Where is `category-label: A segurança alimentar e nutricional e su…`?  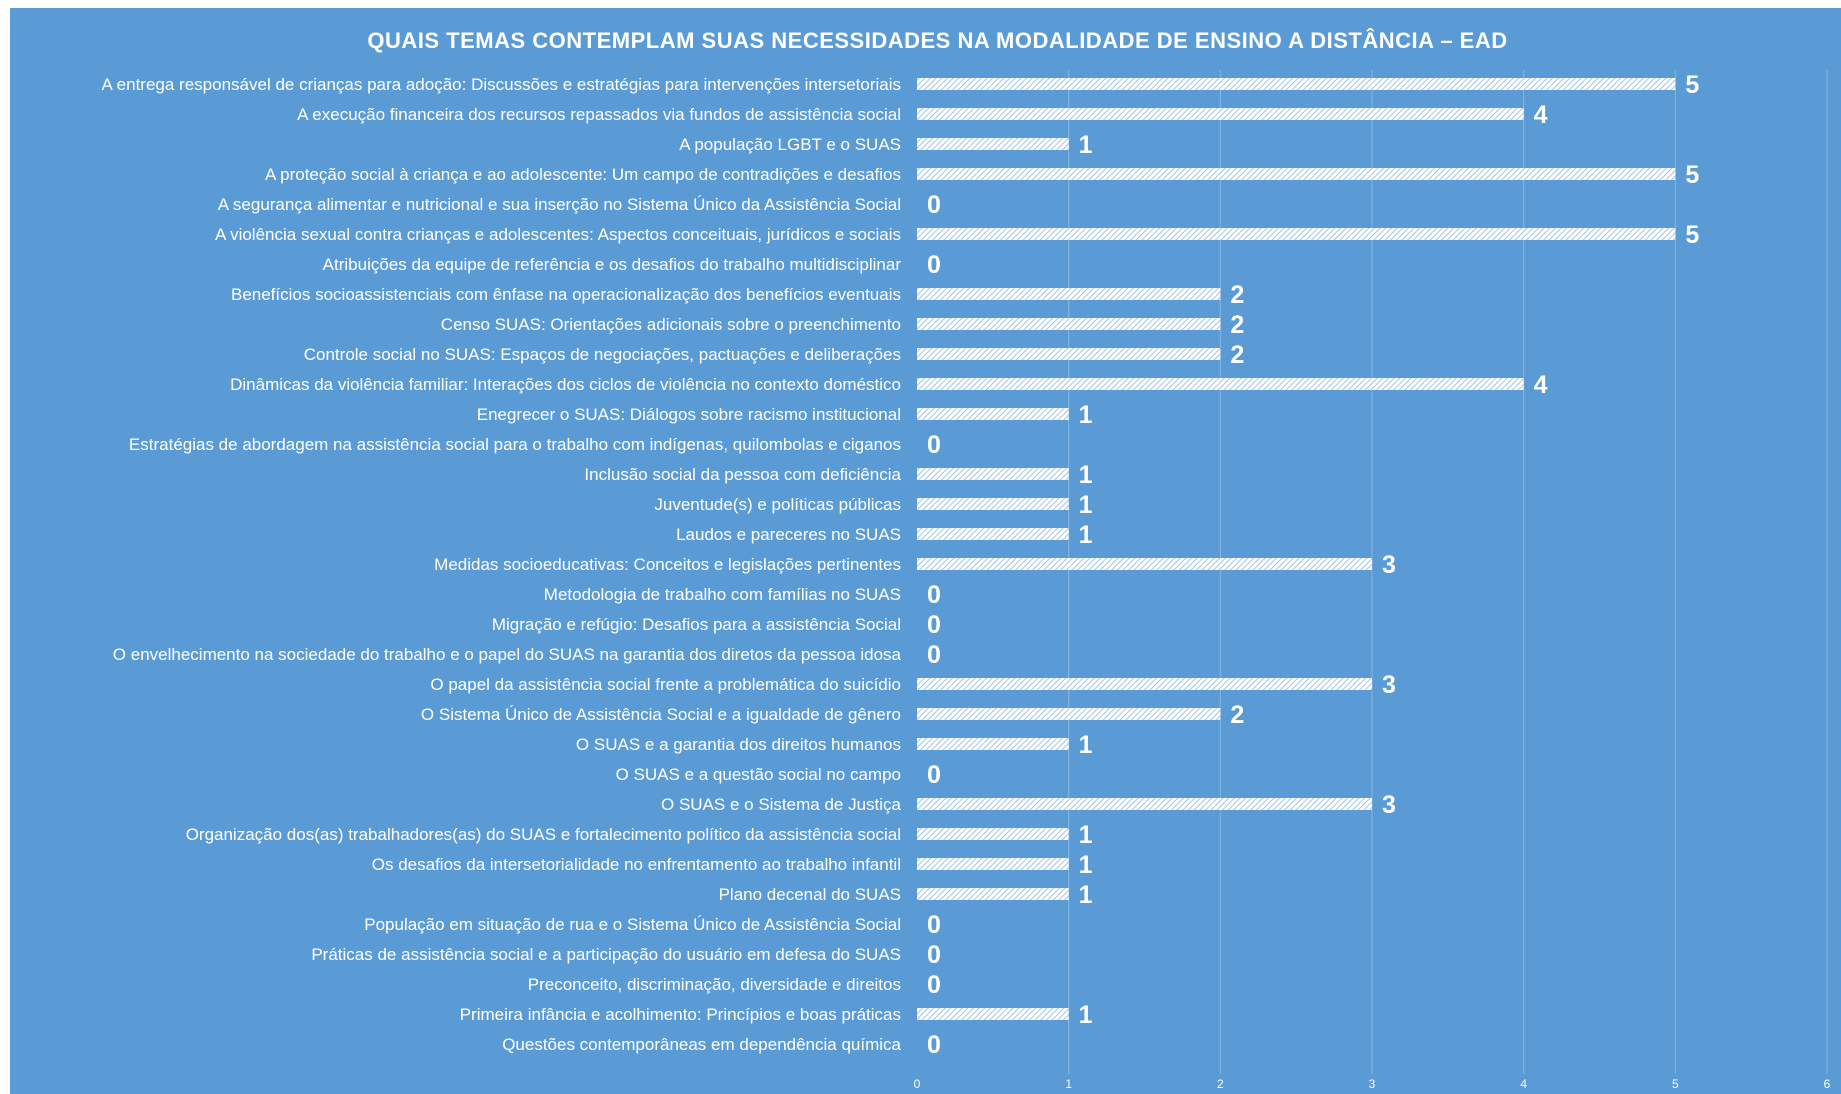
category-label: A segurança alimentar e nutricional e su… is located at coordinates (559, 204).